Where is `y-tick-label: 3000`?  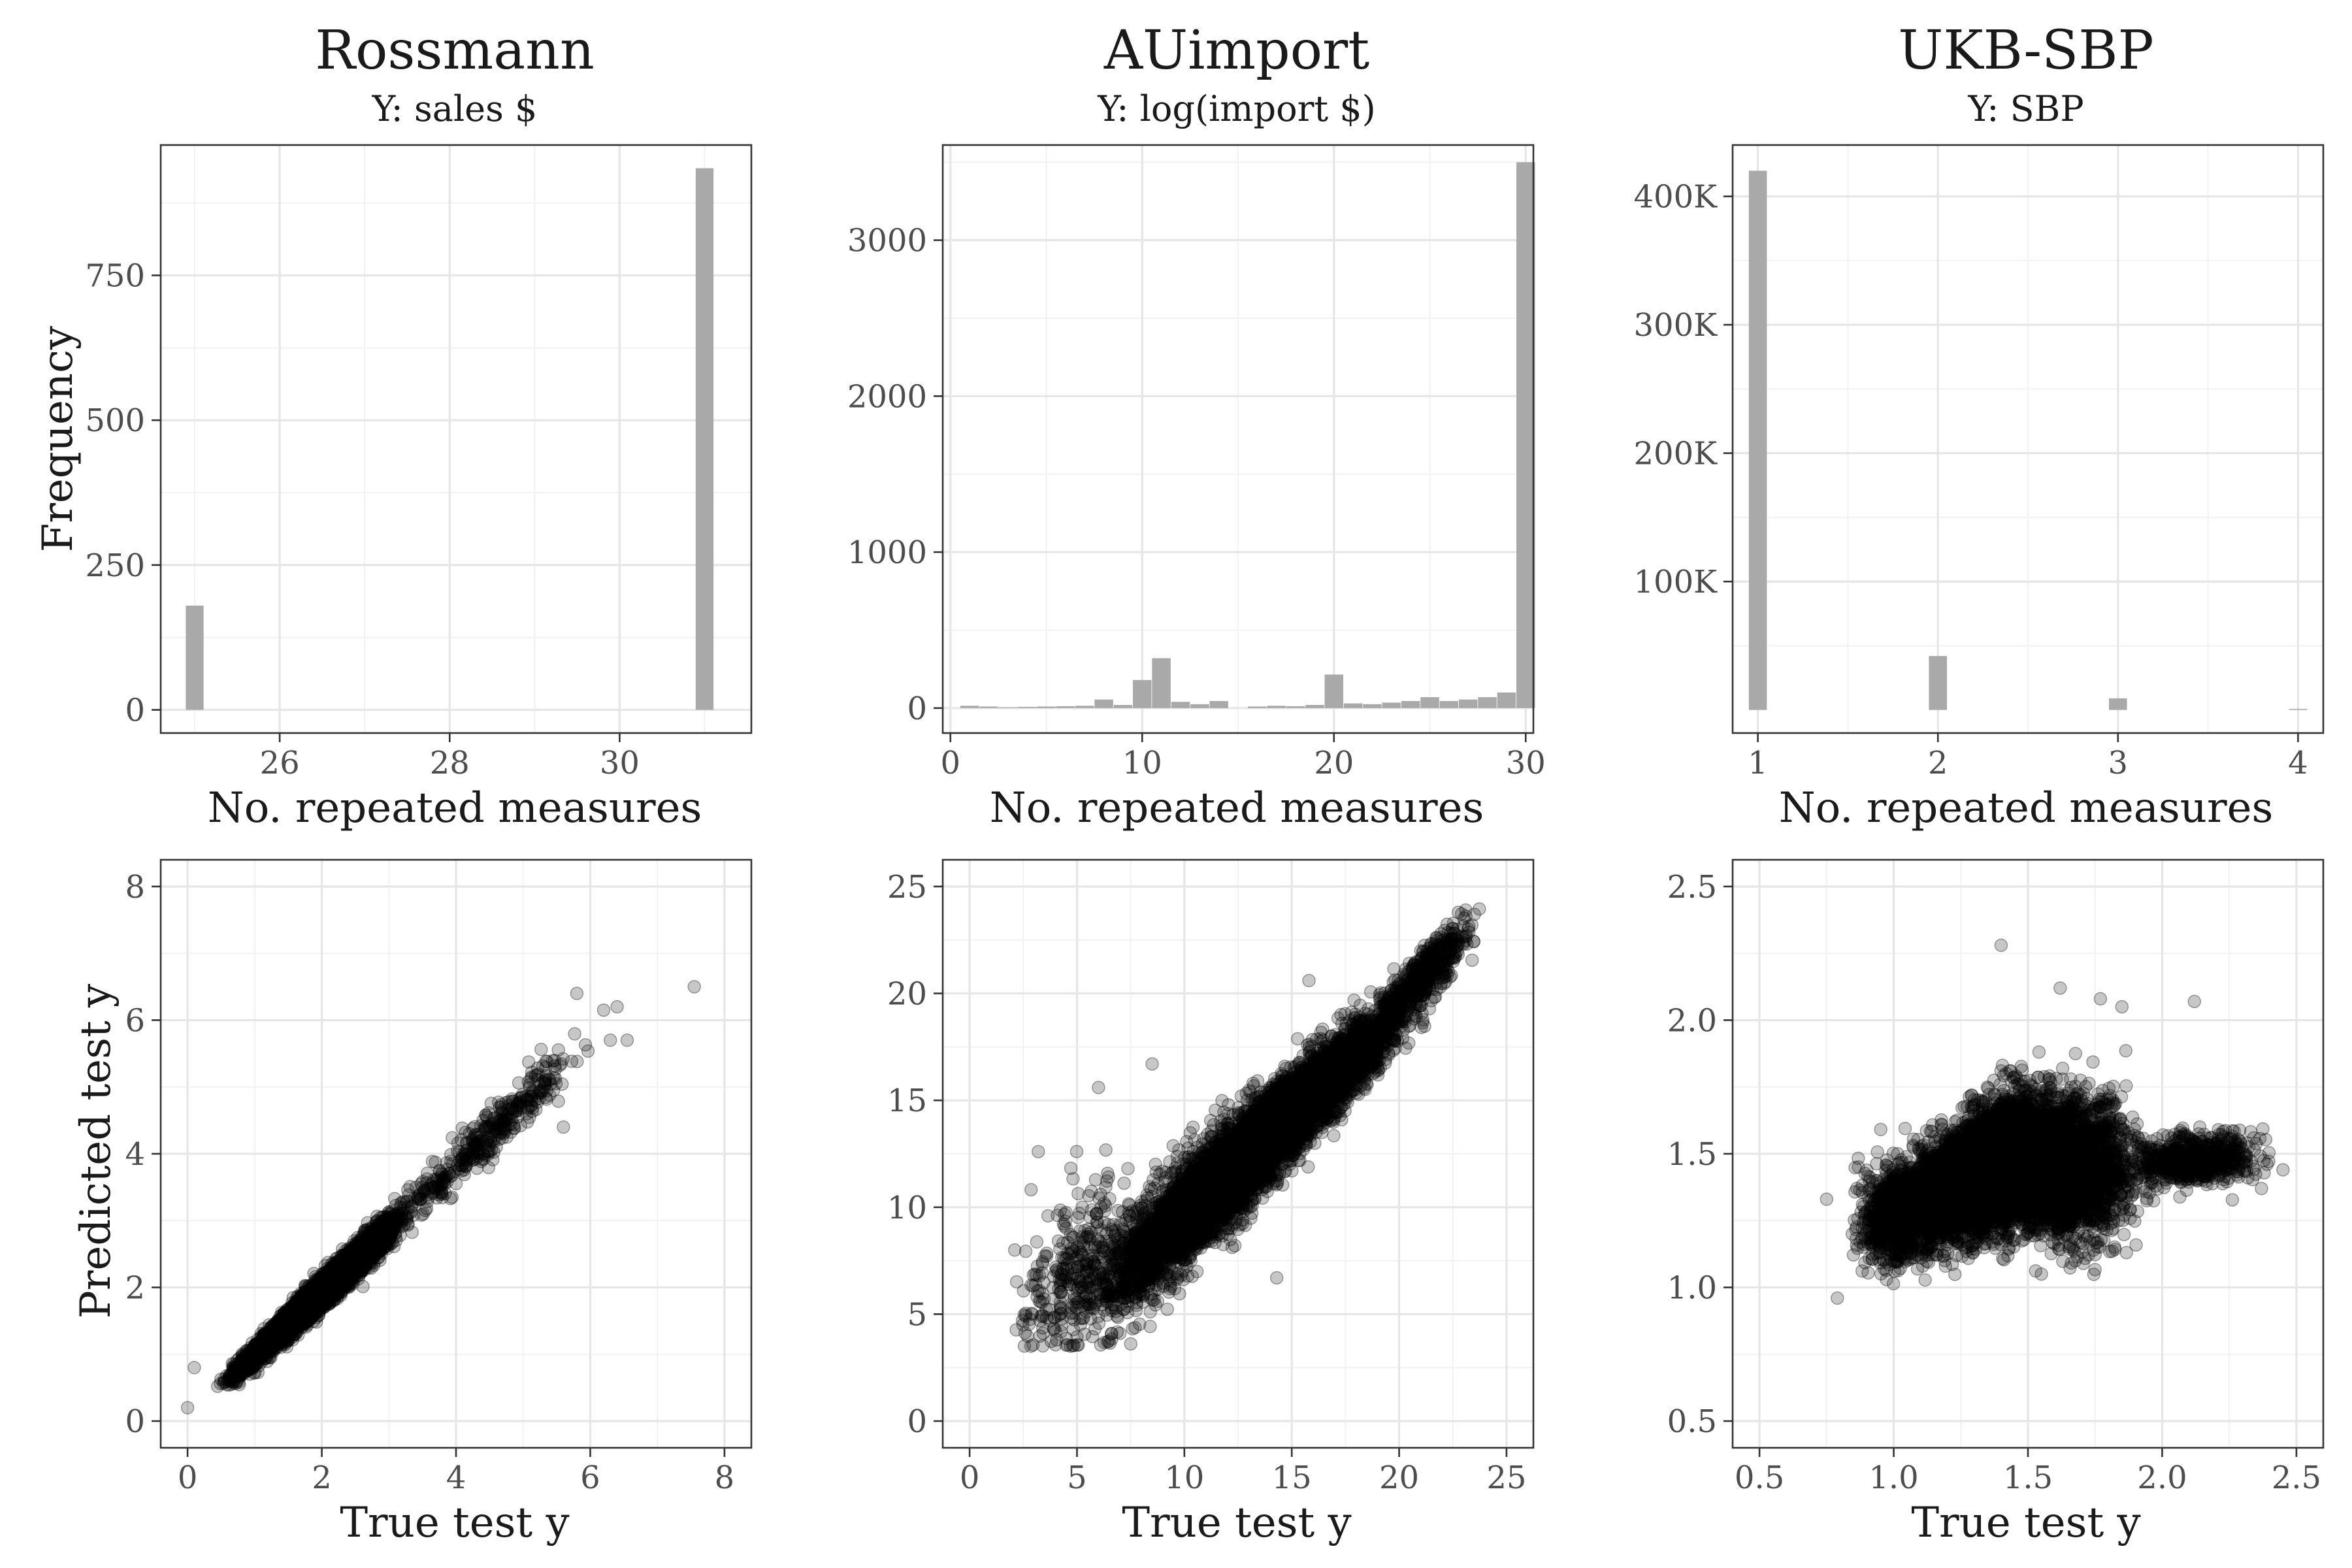 y-tick-label: 3000 is located at coordinates (887, 241).